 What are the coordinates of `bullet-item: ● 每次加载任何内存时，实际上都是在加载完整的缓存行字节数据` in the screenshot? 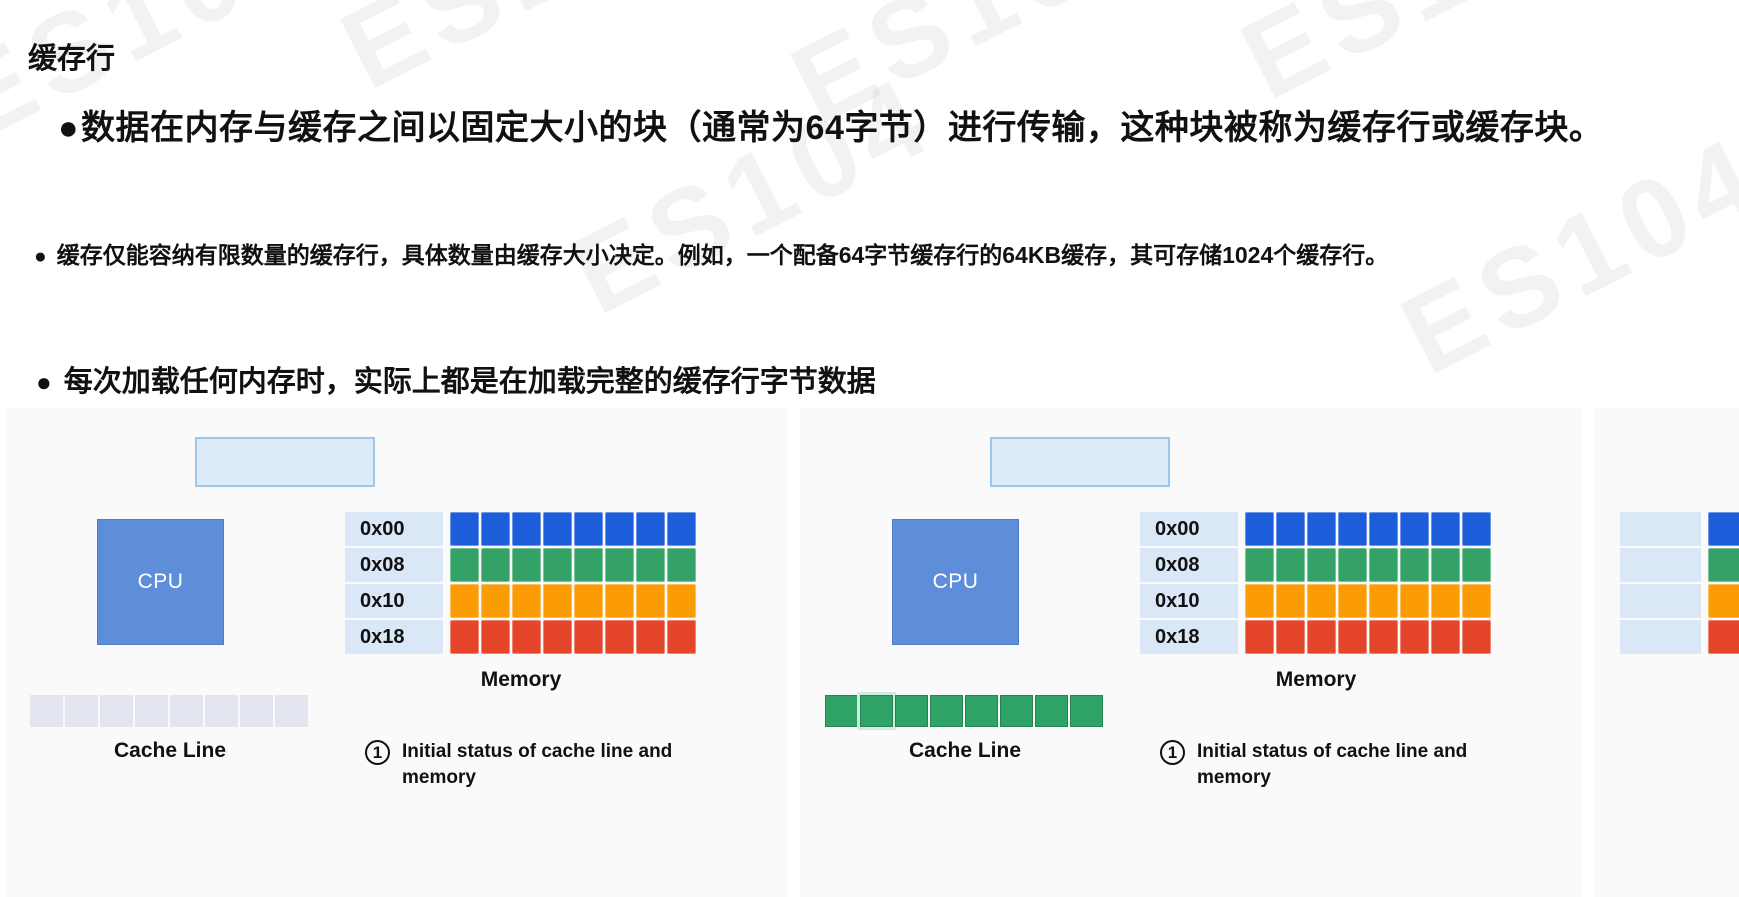 It's located at (456, 379).